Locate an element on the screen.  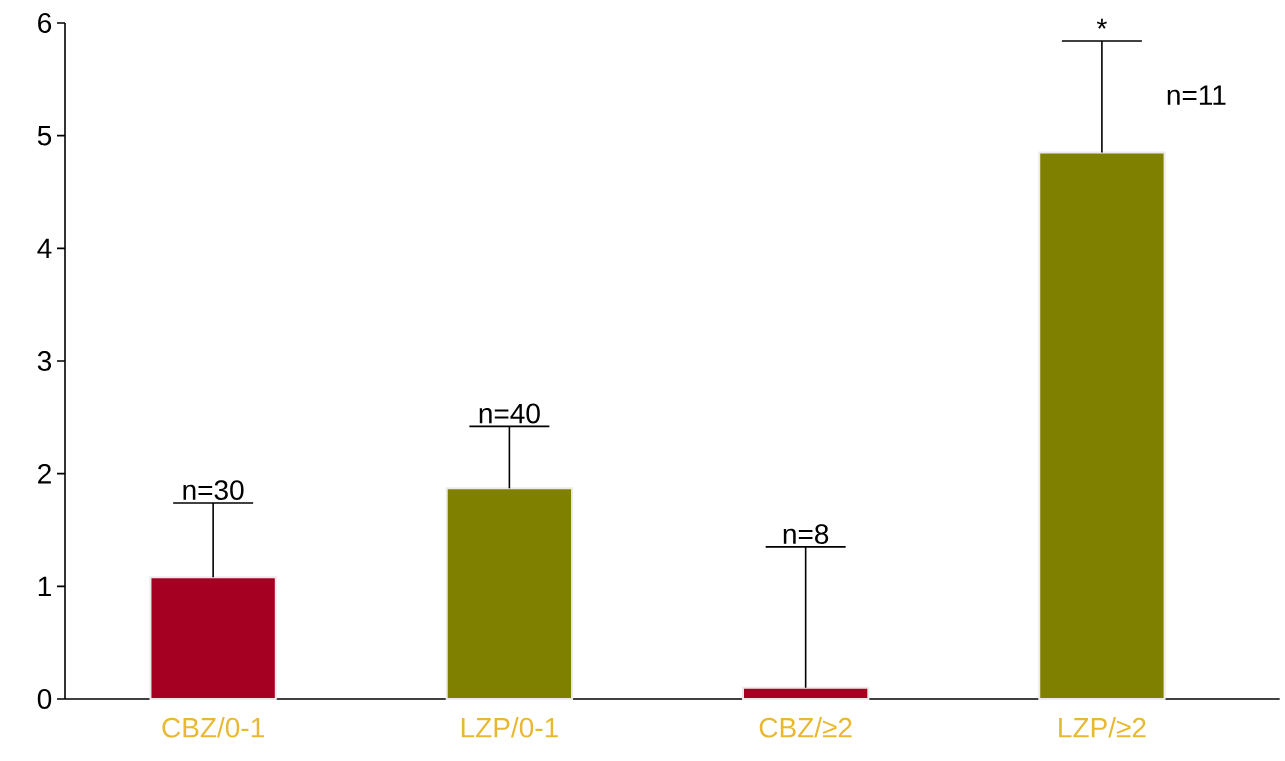
y-tick-label: 6 is located at coordinates (45, 23).